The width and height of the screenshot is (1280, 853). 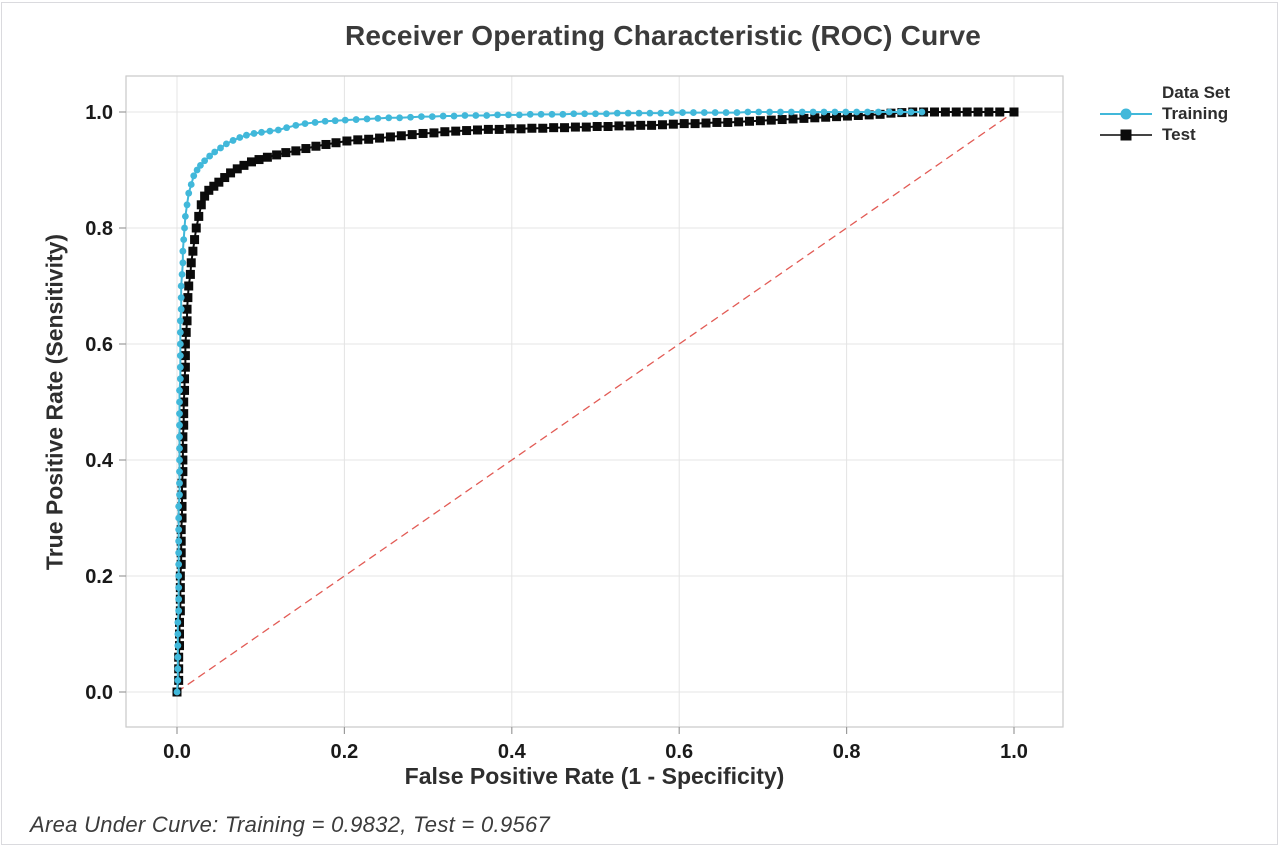 What do you see at coordinates (54, 402) in the screenshot?
I see `y-axis-label: True Positive Rate (Sensitivity)` at bounding box center [54, 402].